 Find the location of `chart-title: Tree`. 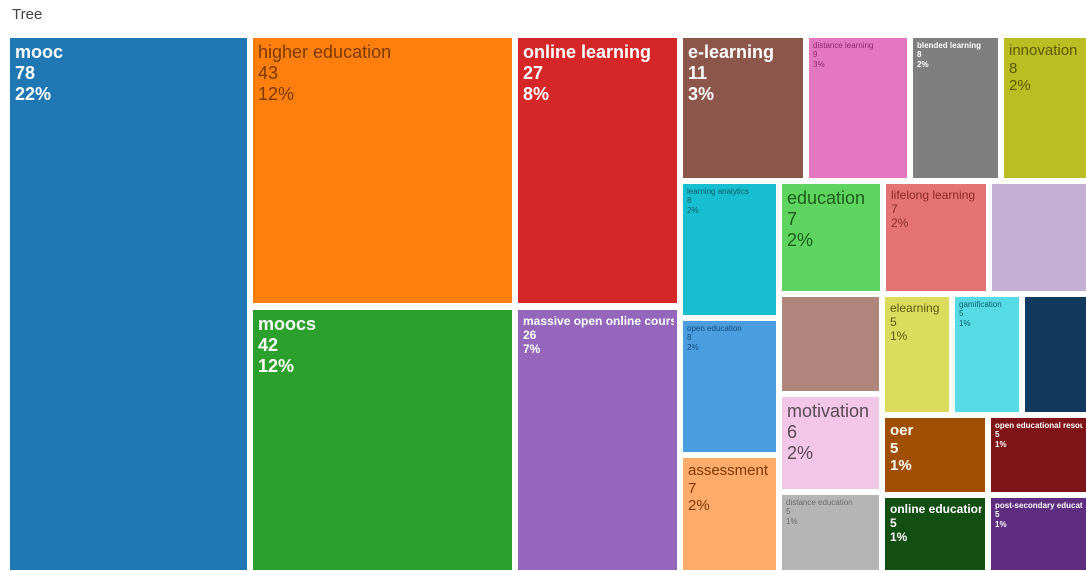

chart-title: Tree is located at coordinates (27, 14).